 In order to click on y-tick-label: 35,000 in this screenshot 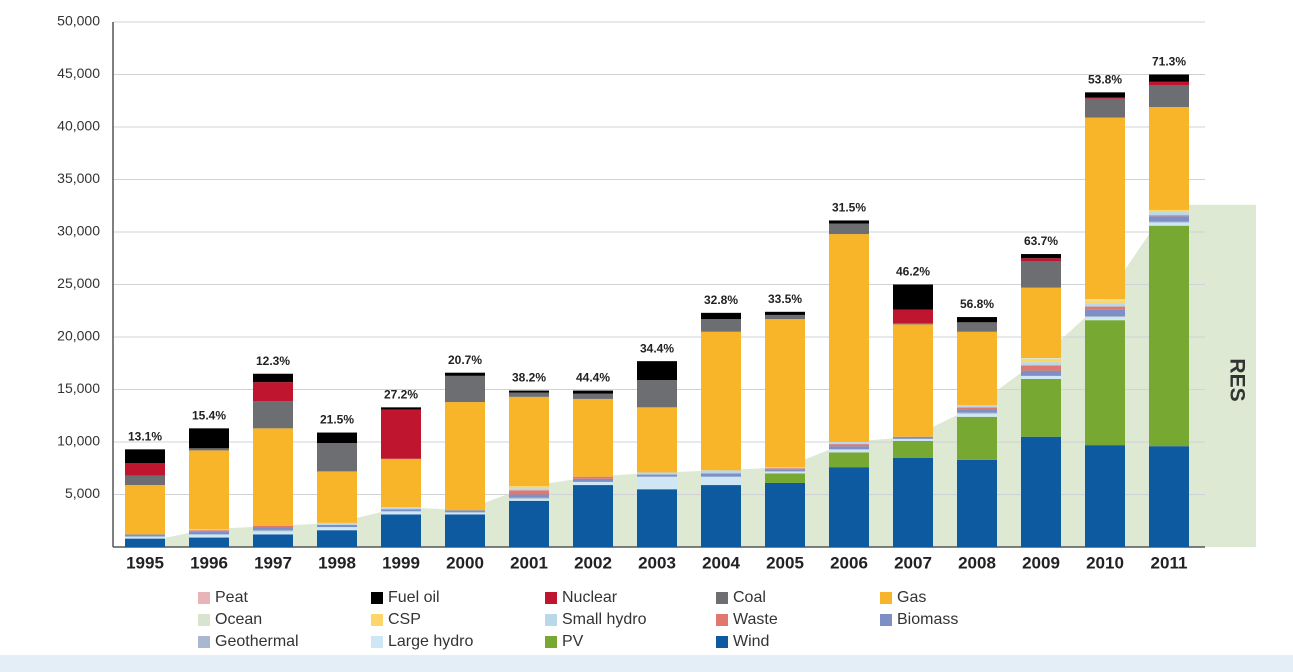, I will do `click(78, 178)`.